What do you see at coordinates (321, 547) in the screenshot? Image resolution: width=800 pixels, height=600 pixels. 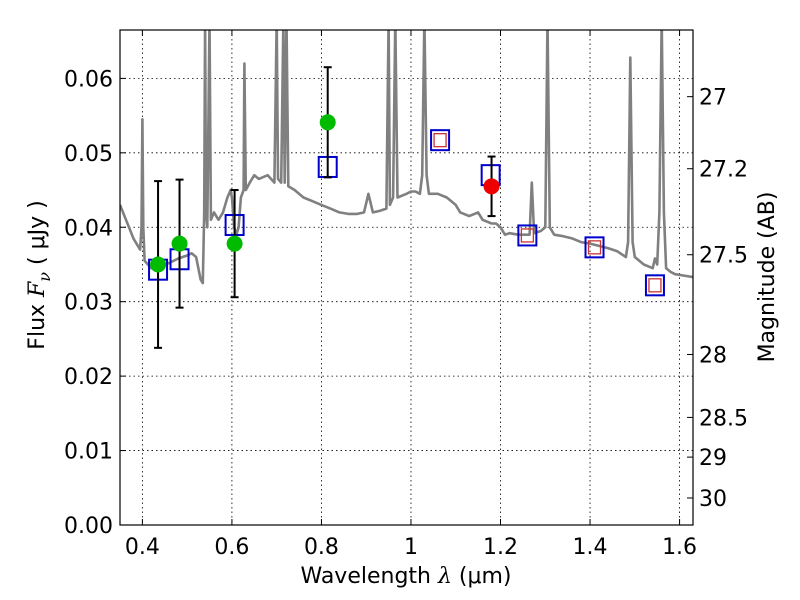 I see `x-tick-label: 0.8` at bounding box center [321, 547].